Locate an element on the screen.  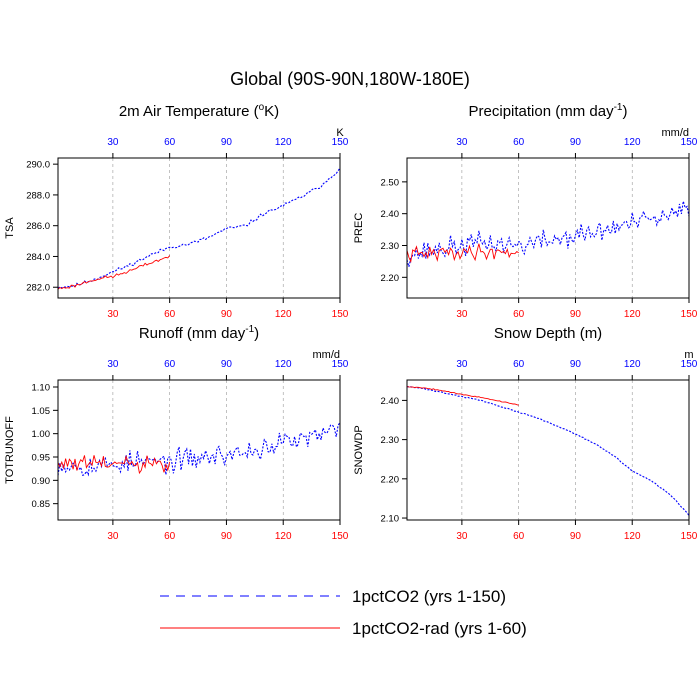
y-tick-label: 0.90 is located at coordinates (41, 481).